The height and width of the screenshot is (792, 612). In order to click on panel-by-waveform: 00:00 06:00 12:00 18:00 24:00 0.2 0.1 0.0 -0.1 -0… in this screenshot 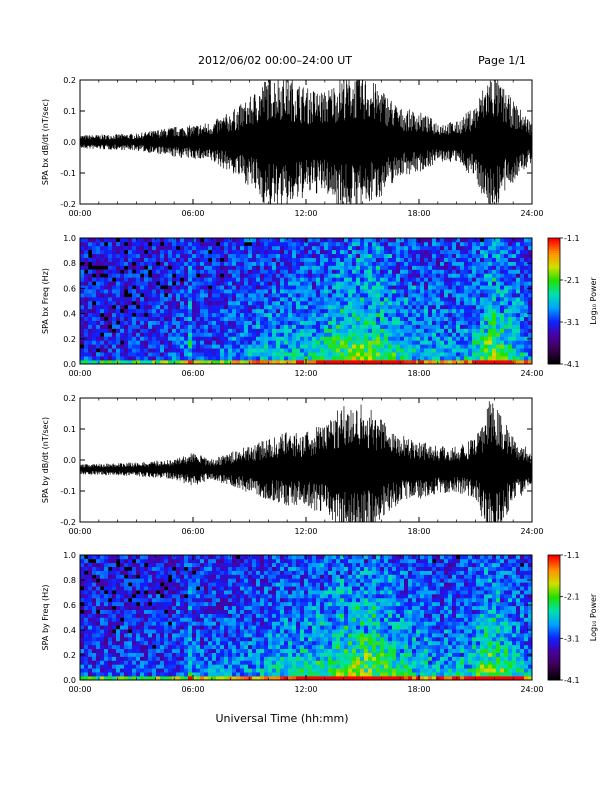, I will do `click(292, 465)`.